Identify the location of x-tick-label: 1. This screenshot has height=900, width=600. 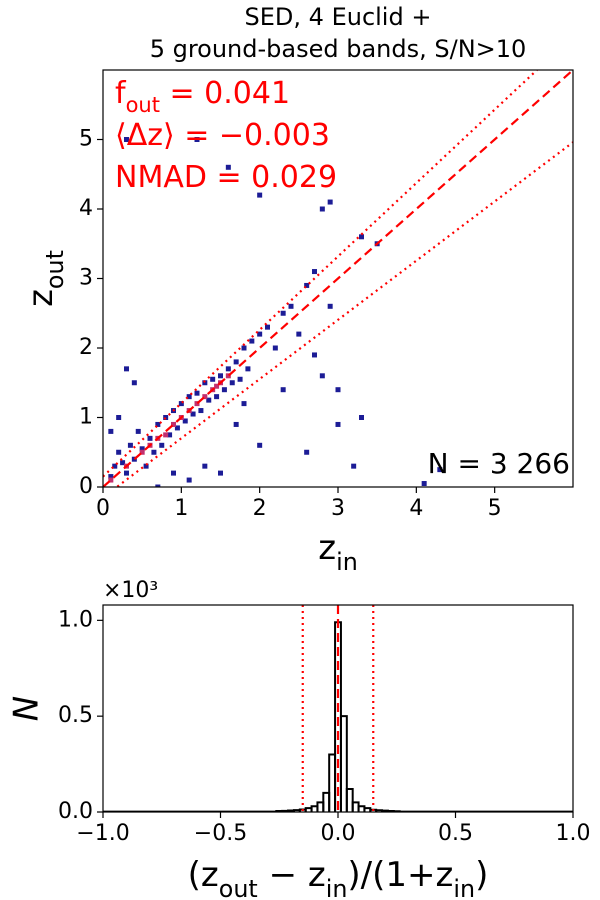
(181, 508).